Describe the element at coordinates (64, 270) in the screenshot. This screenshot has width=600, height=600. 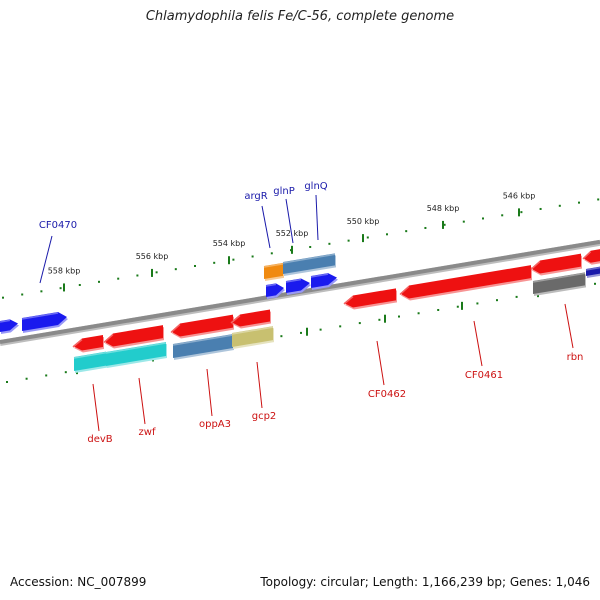
I see `scale-tick-label: 558 kbp` at that location.